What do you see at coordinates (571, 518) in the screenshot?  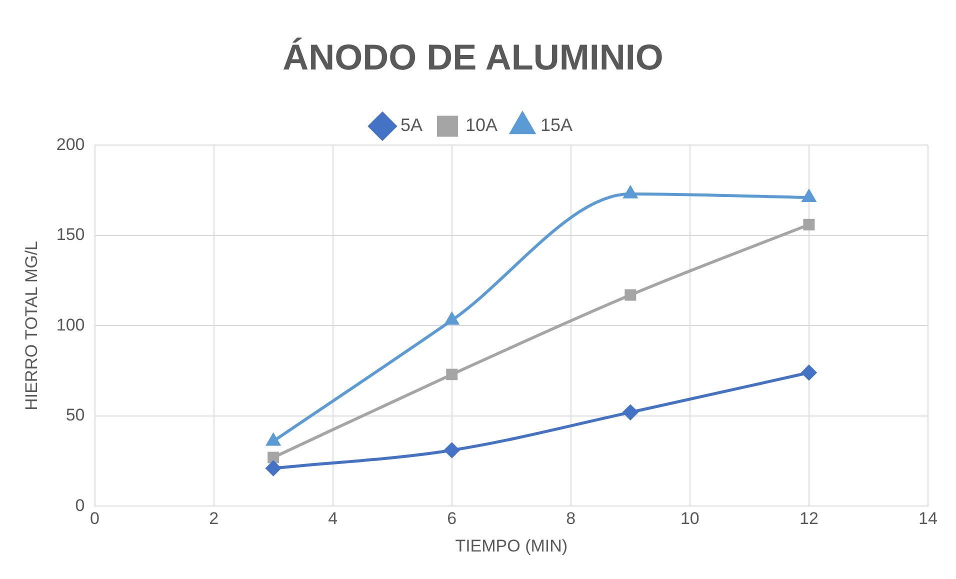 I see `x-tick-label: 8` at bounding box center [571, 518].